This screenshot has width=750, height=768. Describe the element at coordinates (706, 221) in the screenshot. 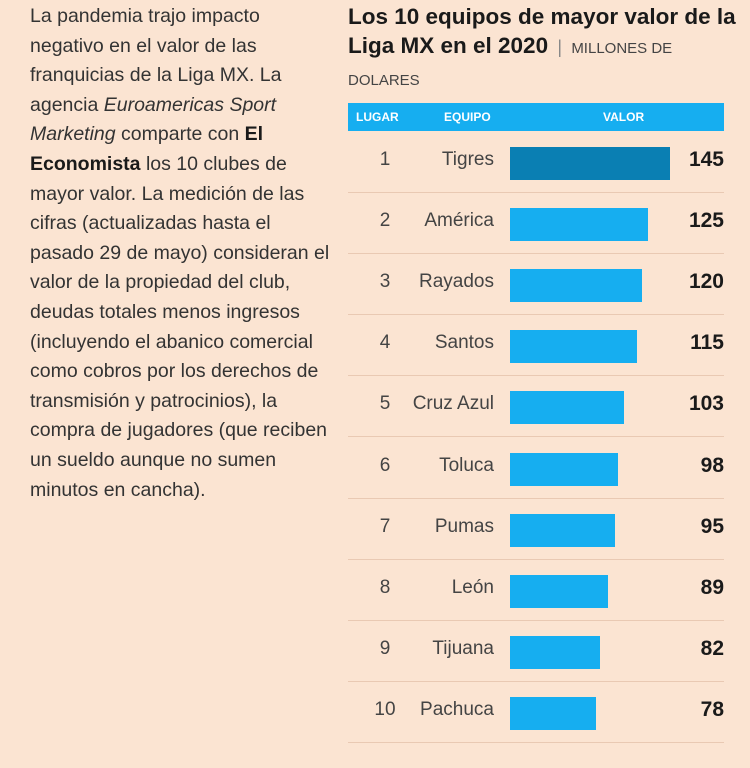

I see `value-label: 125` at that location.